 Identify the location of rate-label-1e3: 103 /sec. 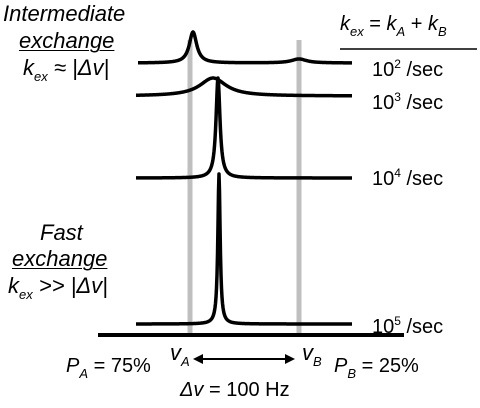
(408, 102).